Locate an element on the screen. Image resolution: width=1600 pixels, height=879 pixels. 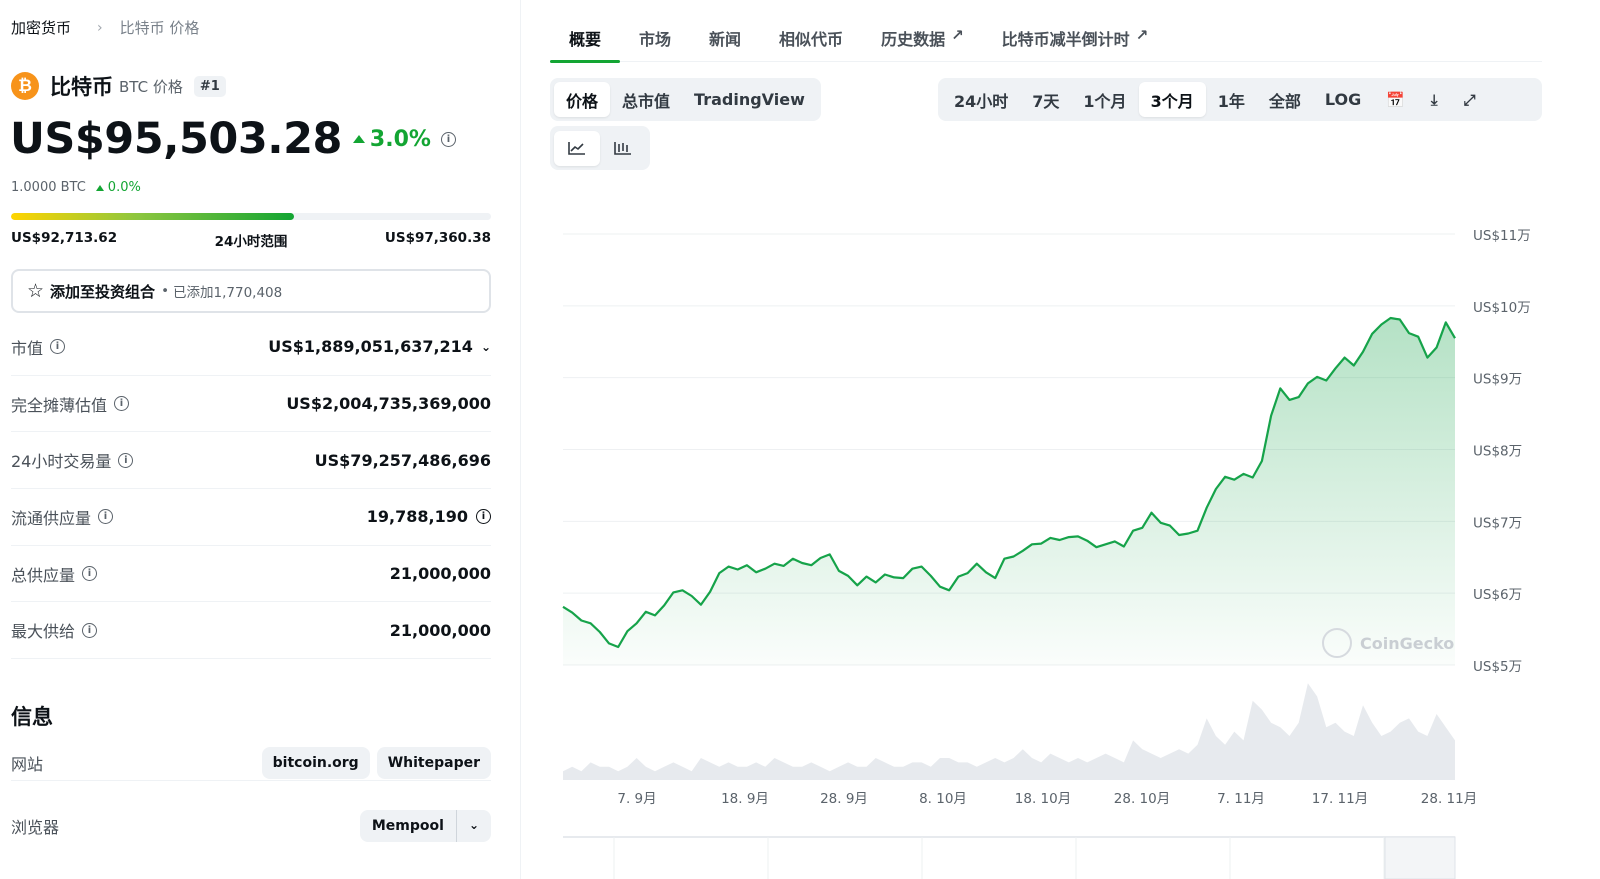
btc-change-value: 0.0% is located at coordinates (124, 187).